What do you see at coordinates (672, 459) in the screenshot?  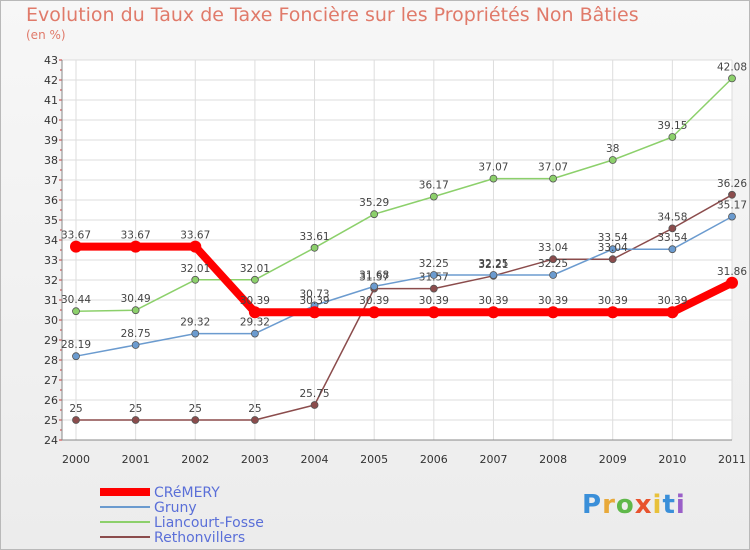 I see `x-tick-label: 2010` at bounding box center [672, 459].